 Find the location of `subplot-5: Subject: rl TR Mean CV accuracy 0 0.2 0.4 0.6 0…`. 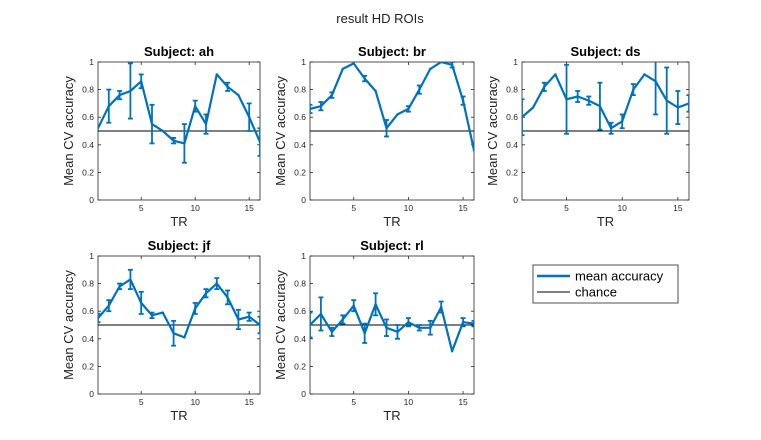

subplot-5: Subject: rl TR Mean CV accuracy 0 0.2 0.4 0.6 0… is located at coordinates (374, 330).